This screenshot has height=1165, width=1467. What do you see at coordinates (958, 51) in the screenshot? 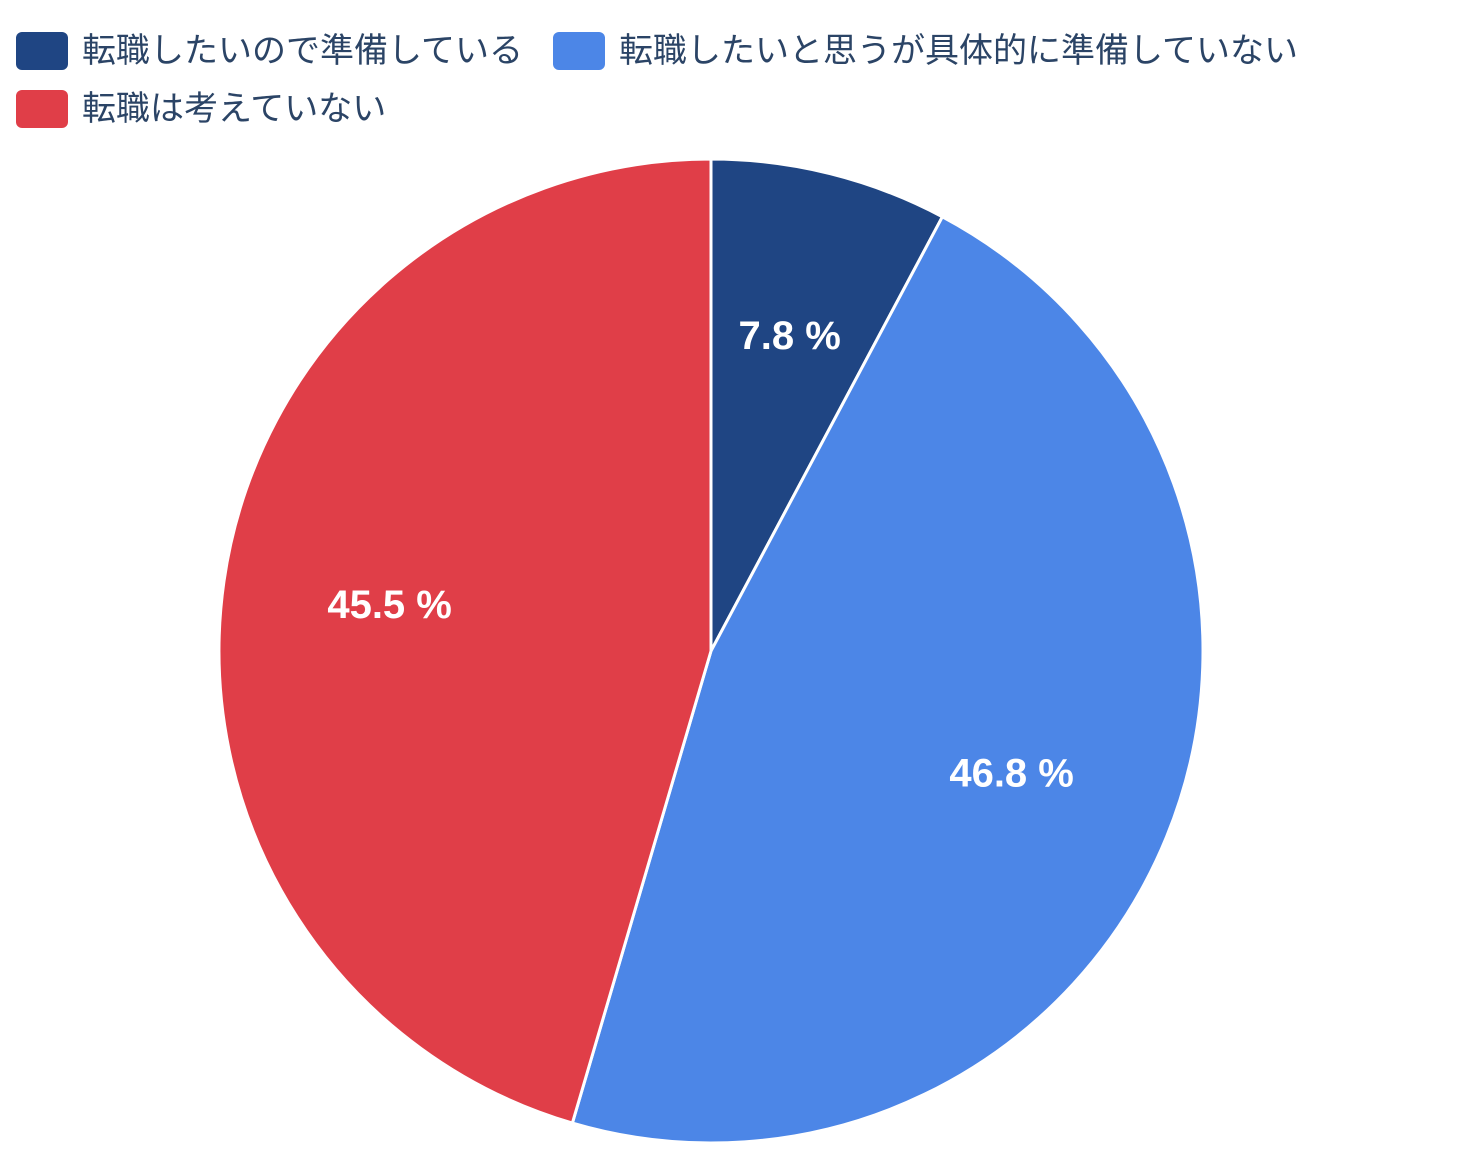
I see `legend-label-not-preparing: 転職したいと思うが具体的に準備していない` at bounding box center [958, 51].